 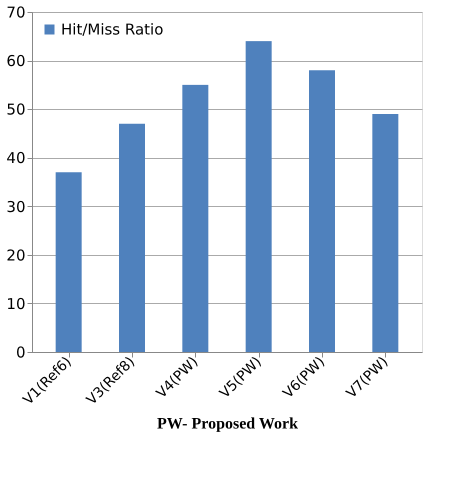 I want to click on y-tick-label: 10, so click(x=16, y=303).